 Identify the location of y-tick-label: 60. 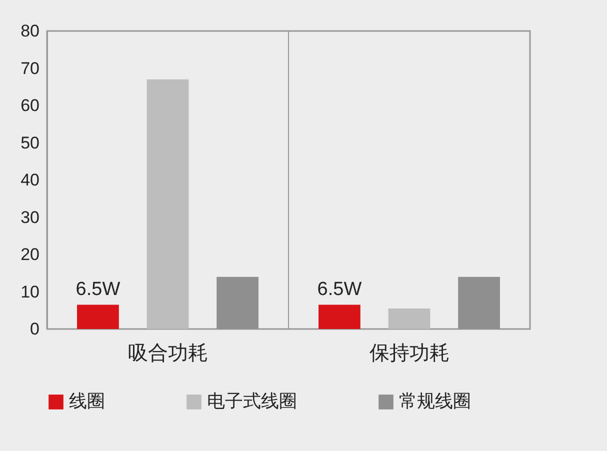
(30, 105).